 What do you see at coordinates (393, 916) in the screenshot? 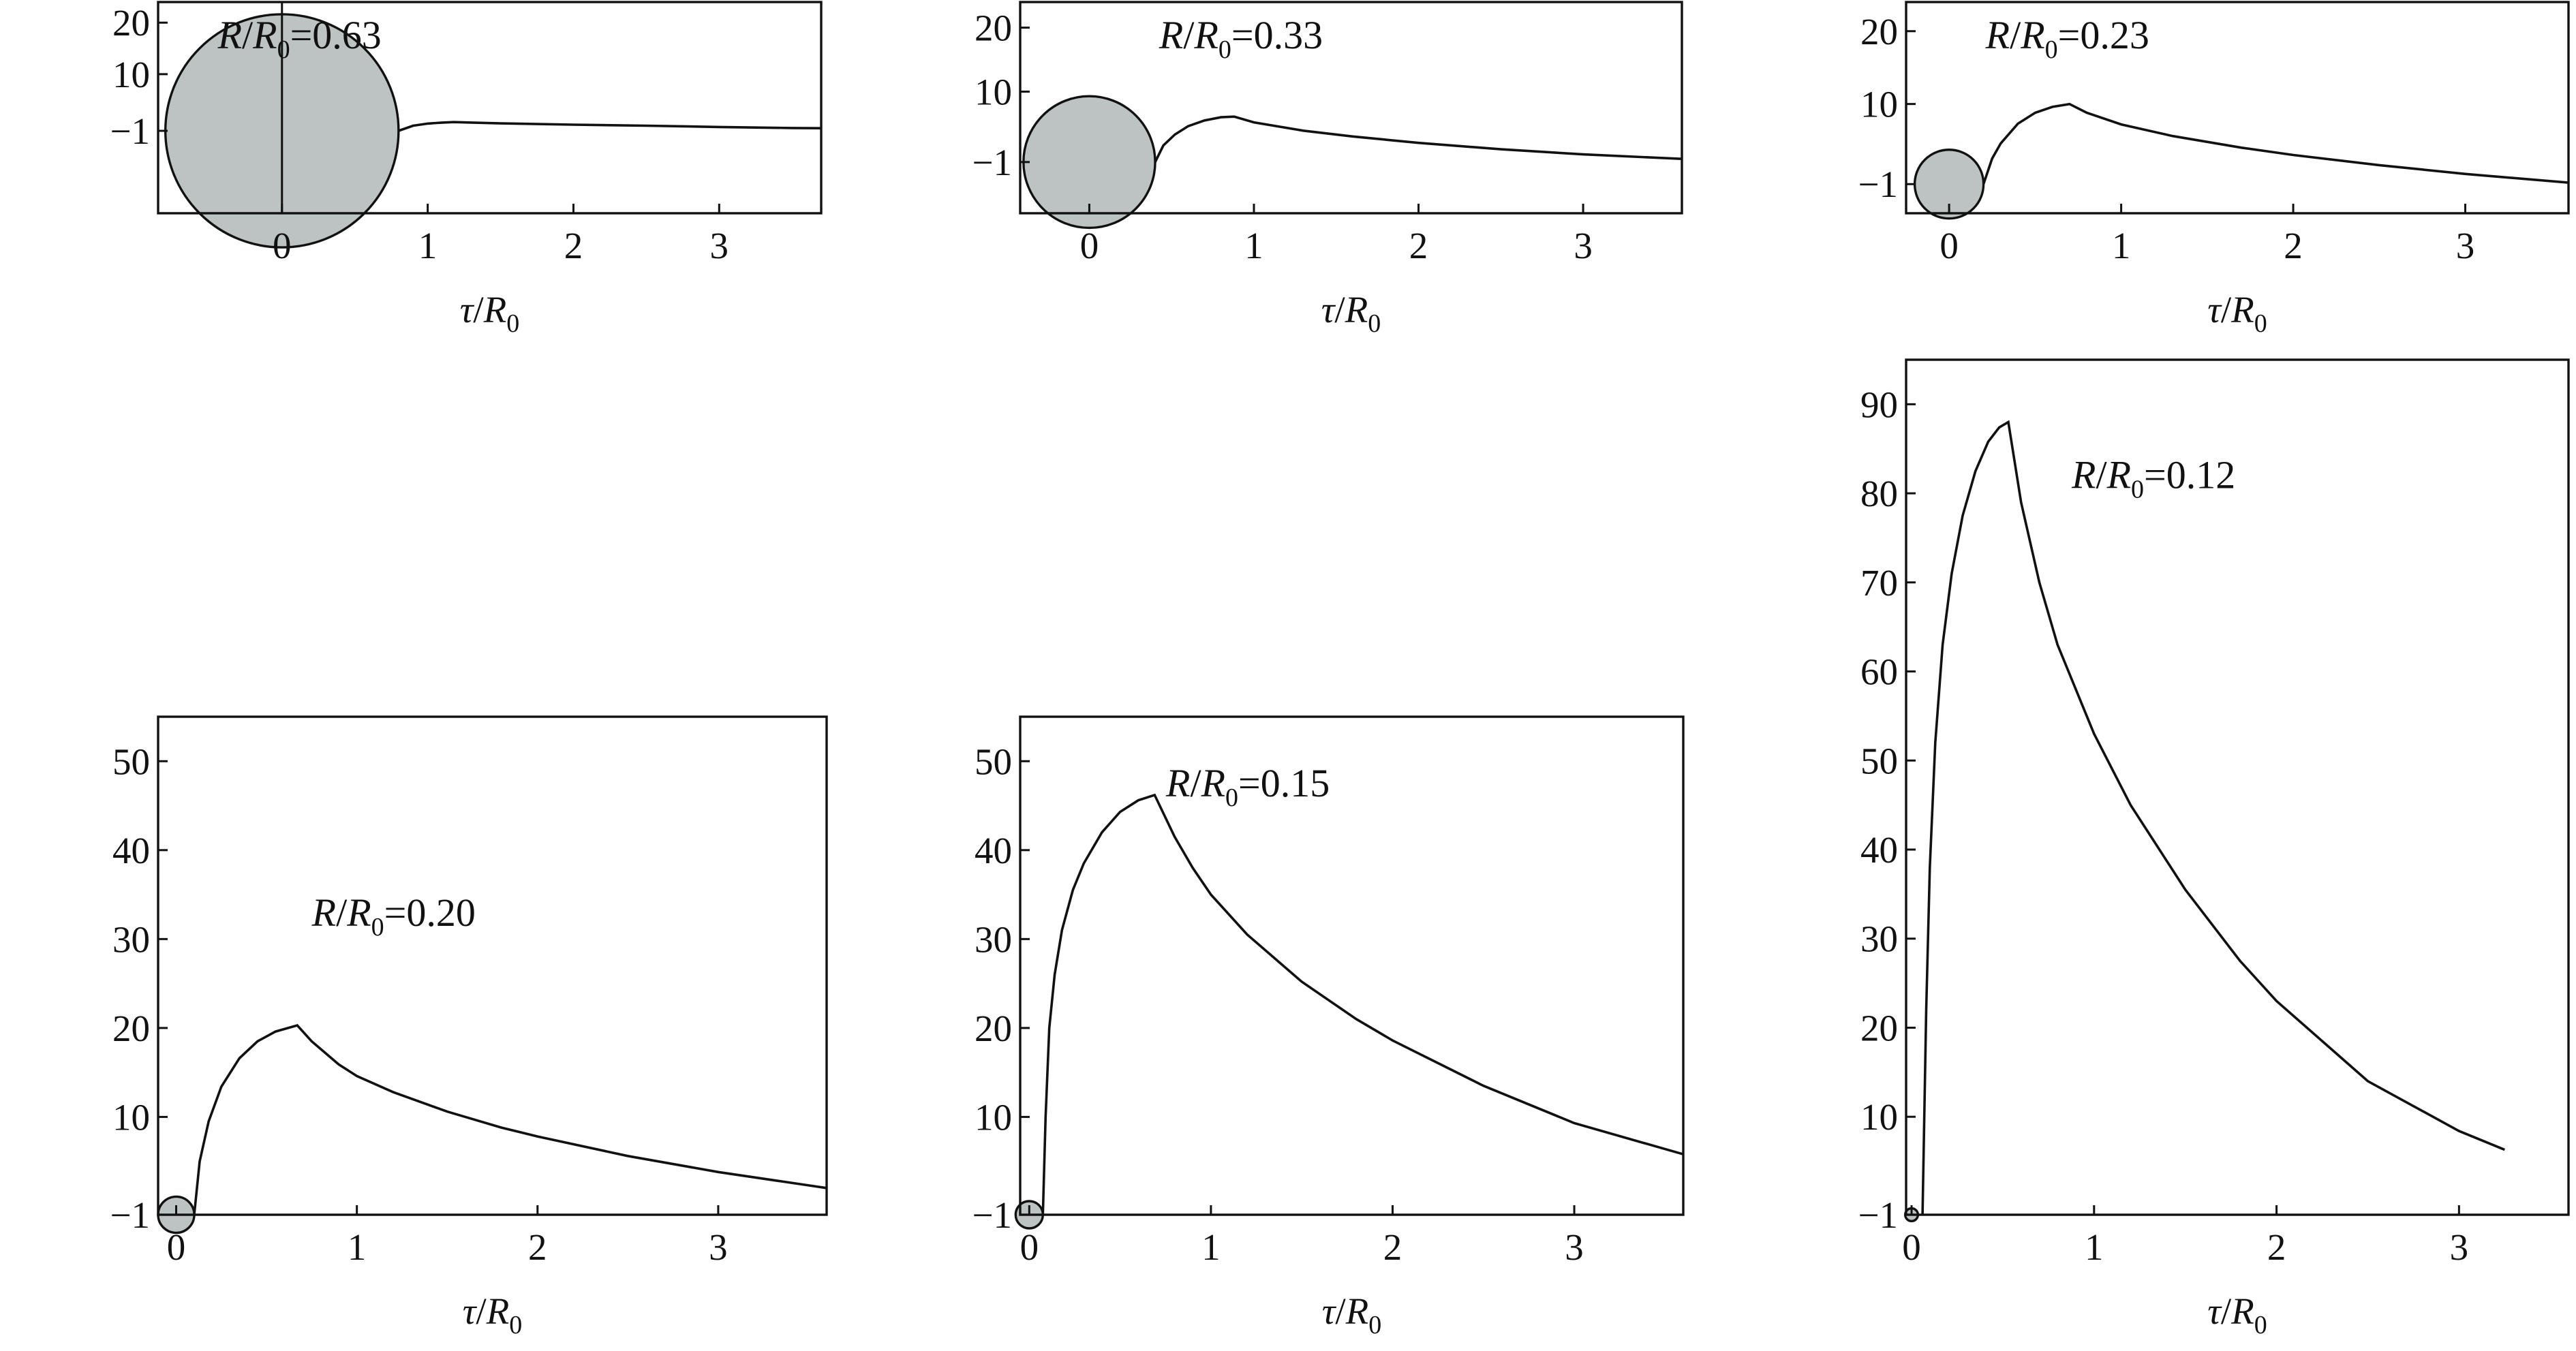
I see `ratio-annotation: R/R0=0.20` at bounding box center [393, 916].